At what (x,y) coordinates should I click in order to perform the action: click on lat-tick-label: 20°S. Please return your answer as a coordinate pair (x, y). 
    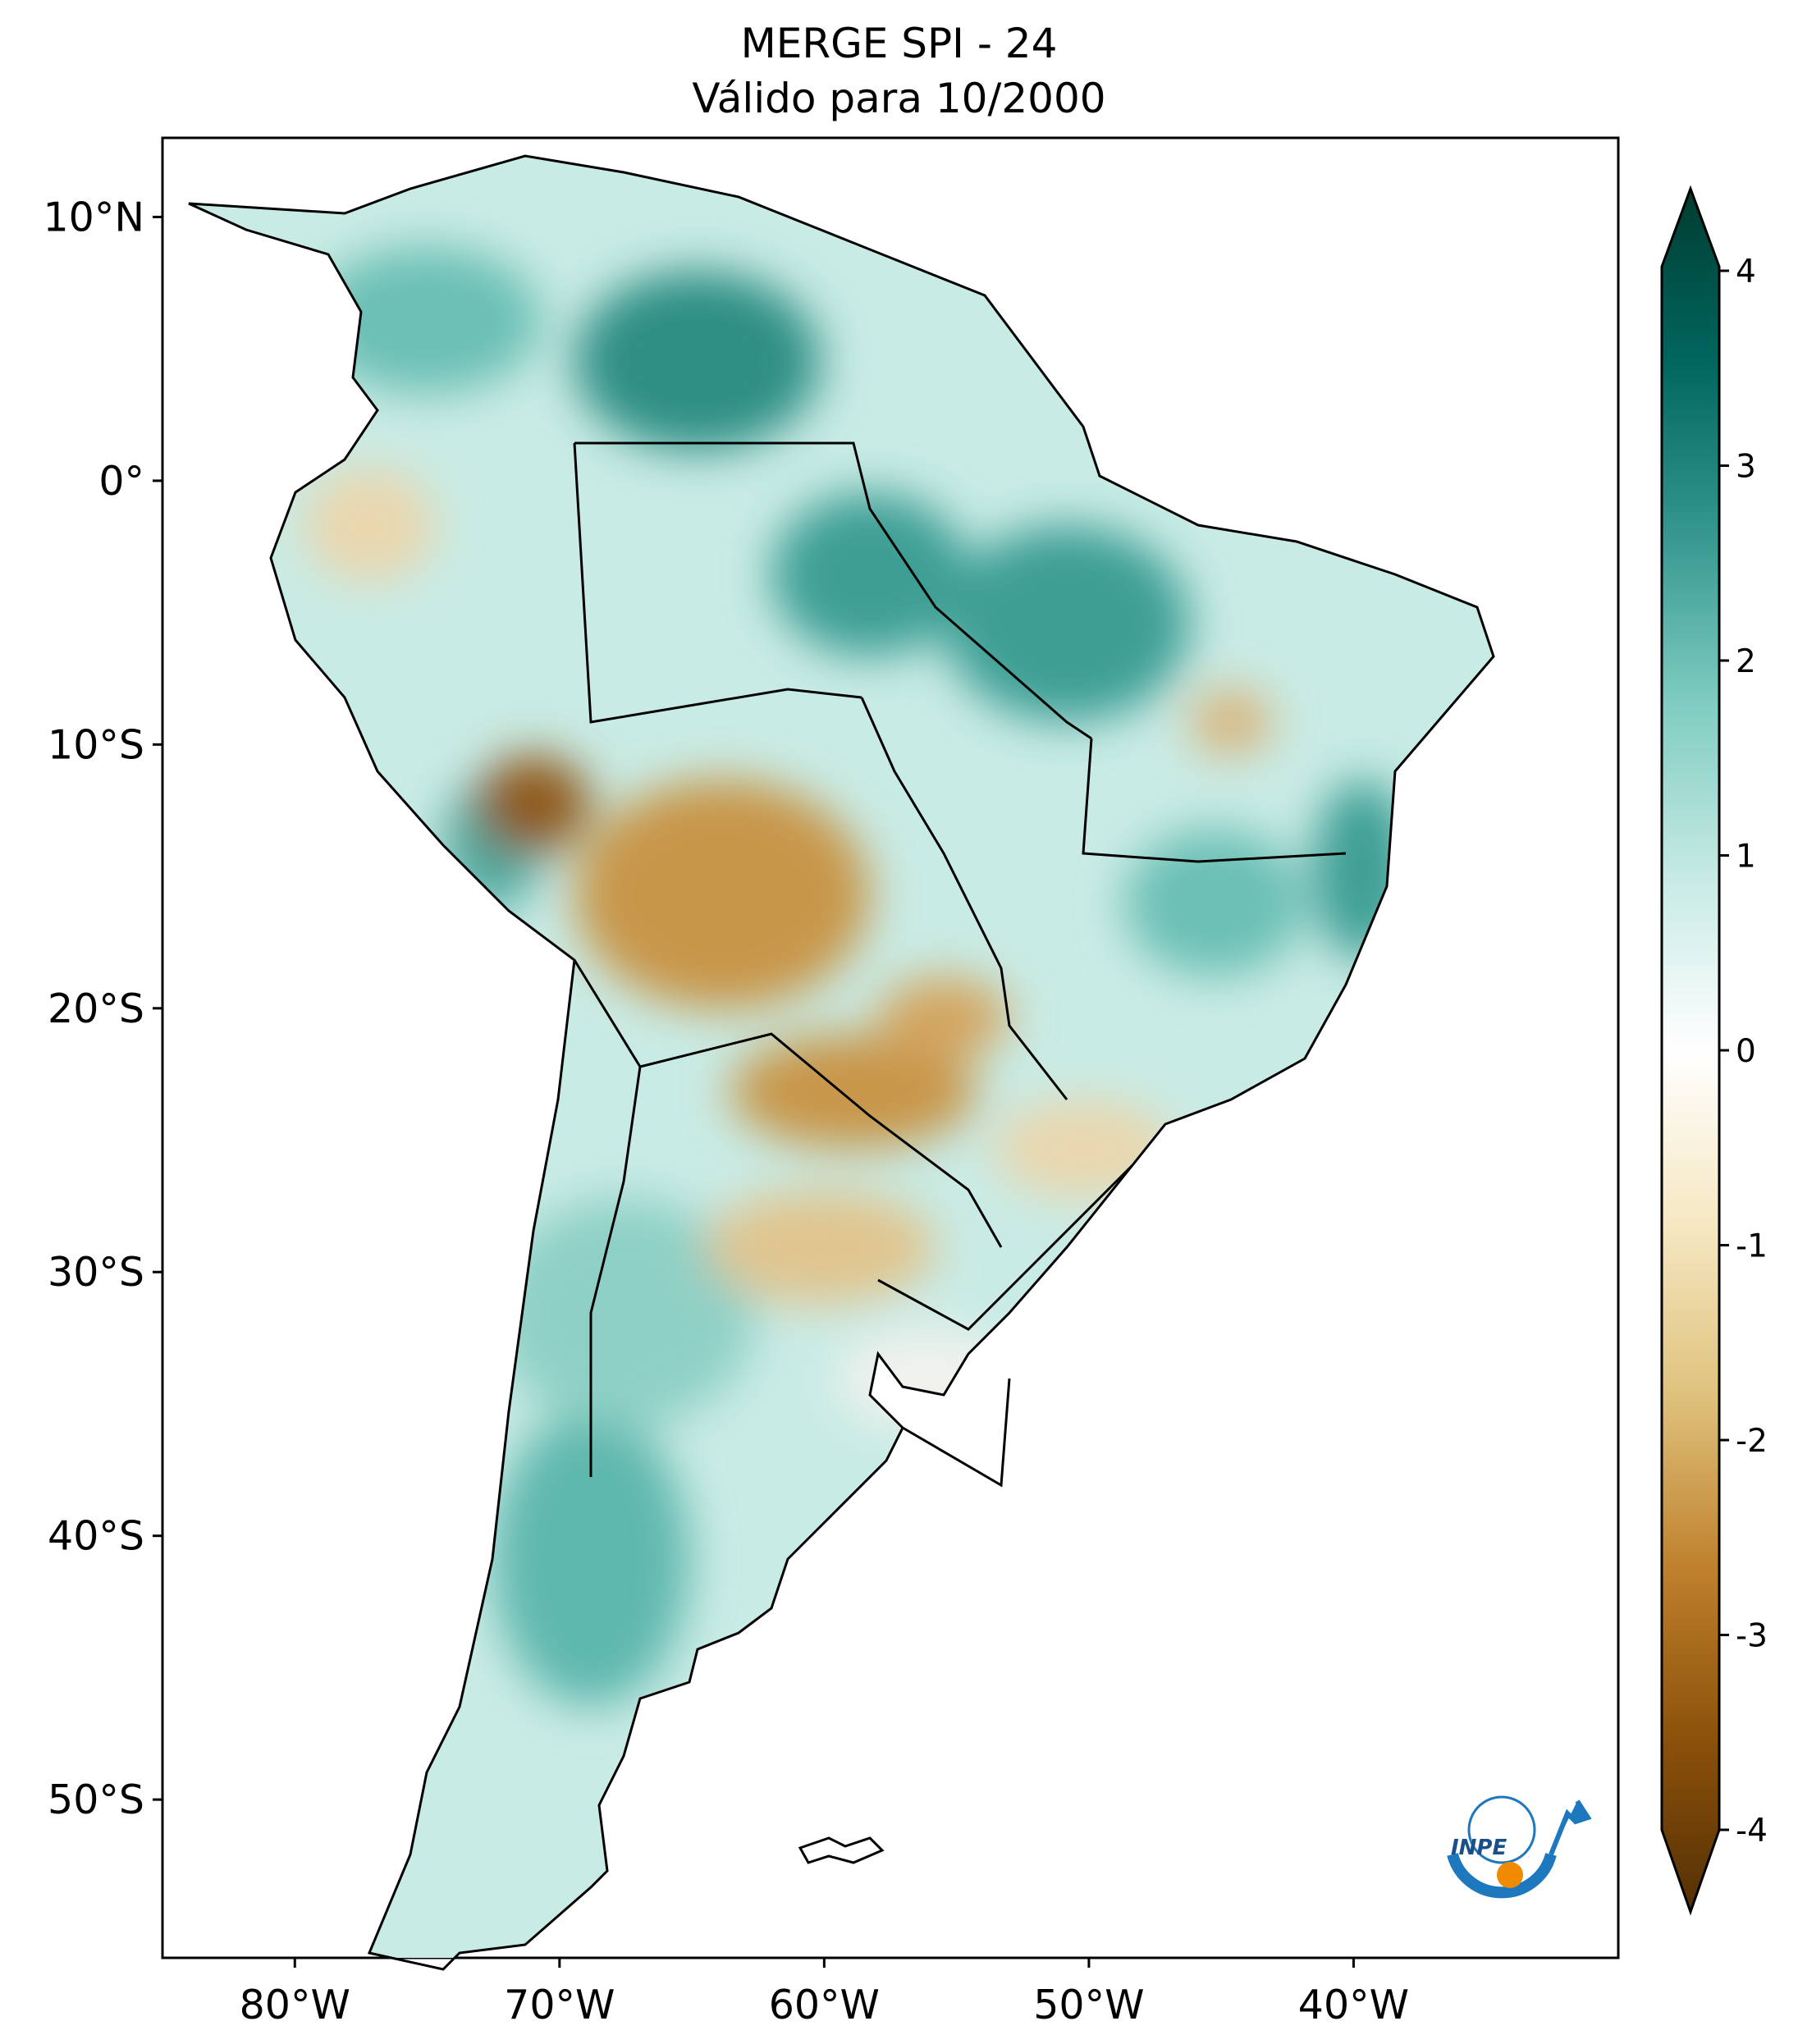
    Looking at the image, I should click on (96, 1008).